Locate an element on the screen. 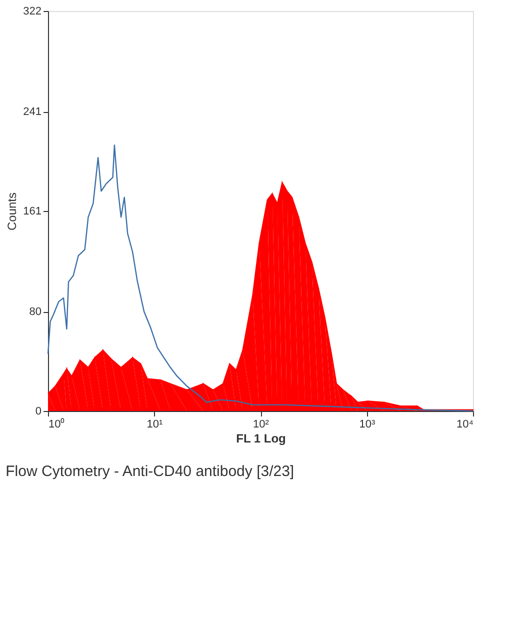 The width and height of the screenshot is (508, 621). y-tick-label: 161 is located at coordinates (32, 212).